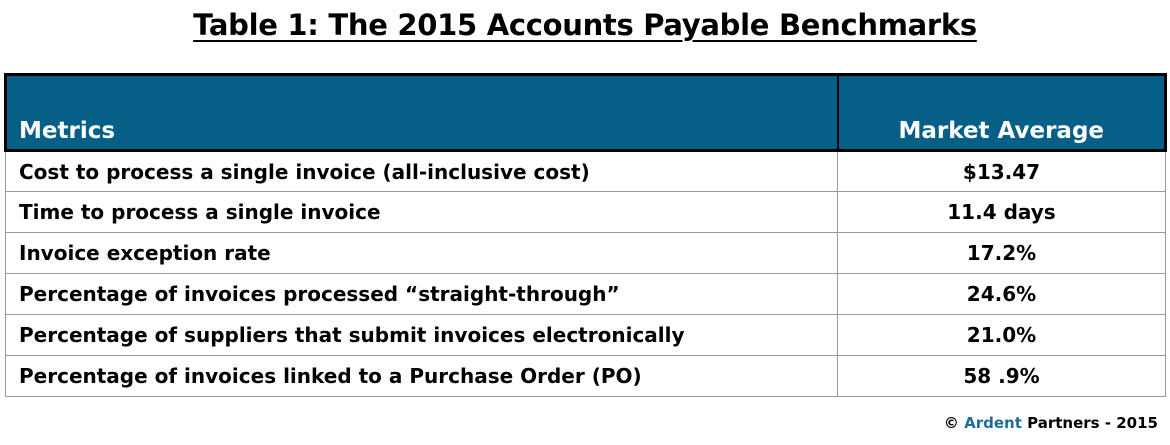 The height and width of the screenshot is (445, 1170). I want to click on value-cell: 11.4 days, so click(1001, 212).